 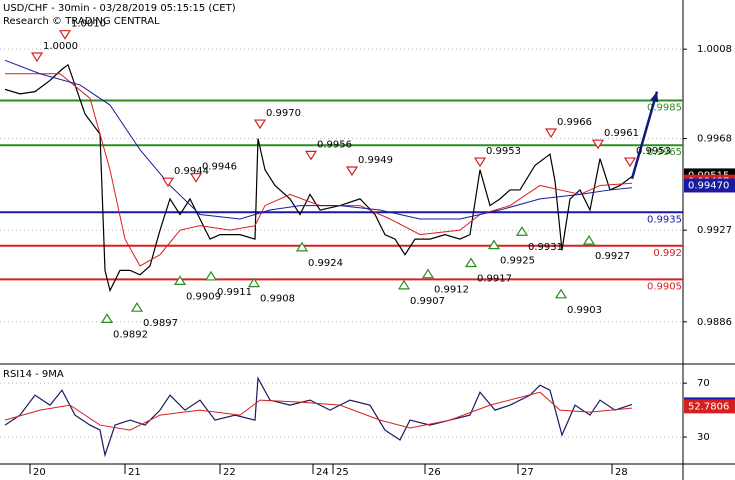 I want to click on price-tag-label: 0.99470, so click(x=708, y=185).